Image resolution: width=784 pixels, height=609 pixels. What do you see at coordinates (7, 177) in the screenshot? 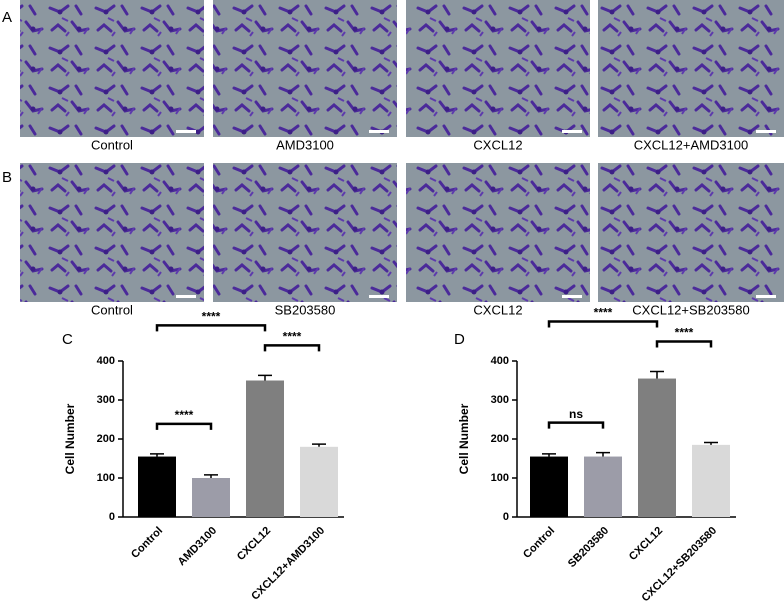
I see `panel-letter: B` at bounding box center [7, 177].